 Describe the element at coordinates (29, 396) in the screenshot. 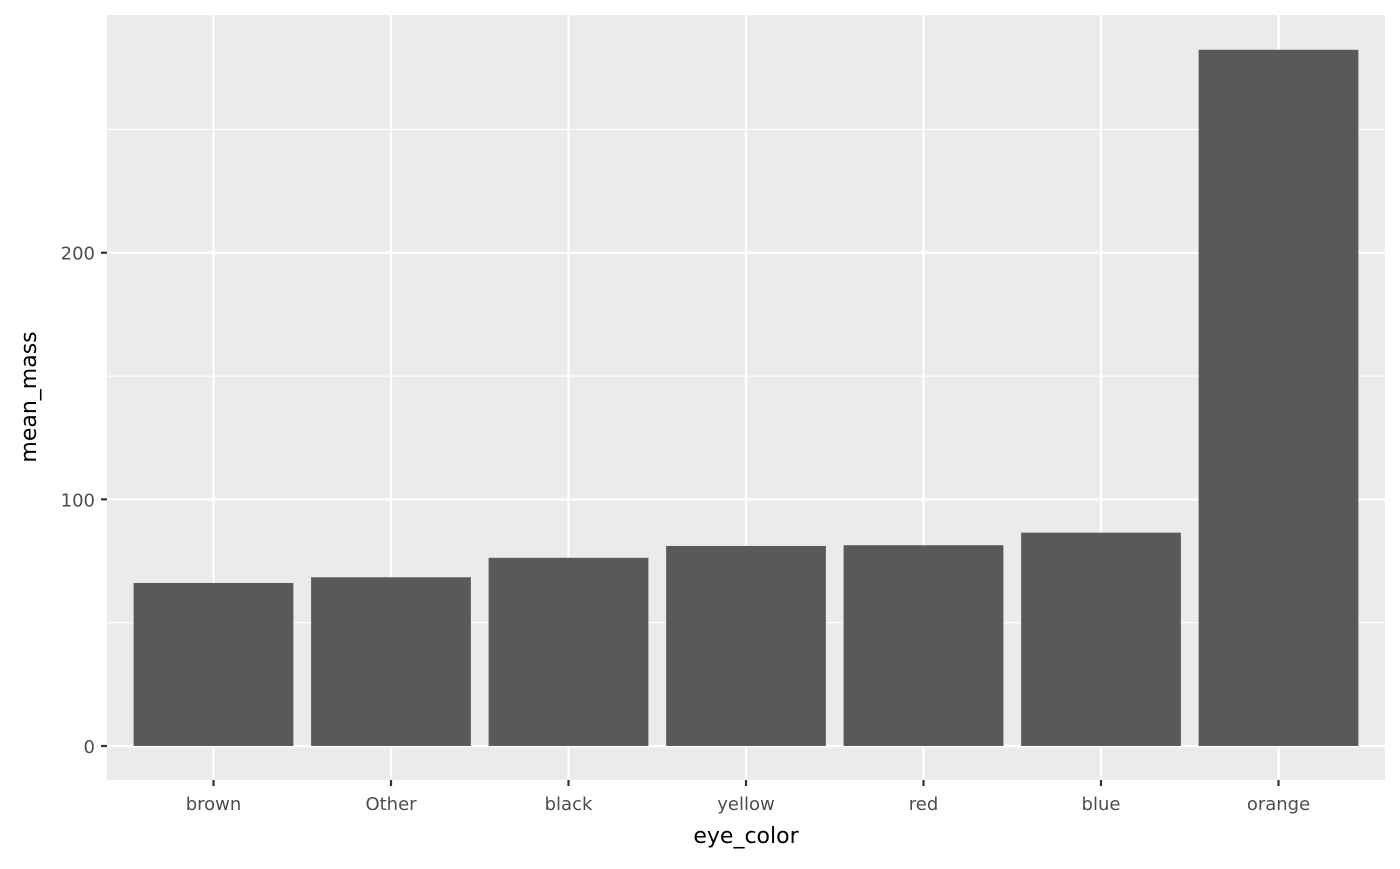

I see `y-axis-title: mean_mass` at that location.